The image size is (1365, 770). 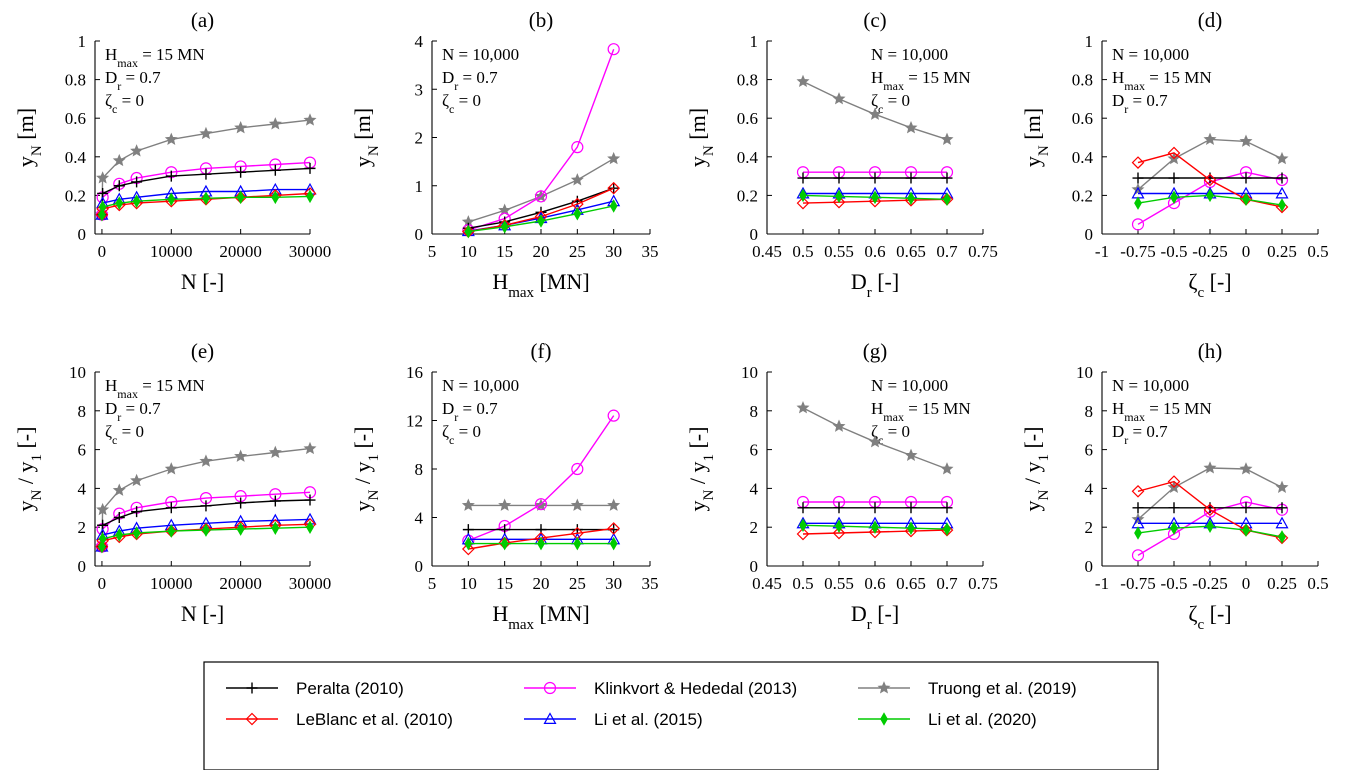 What do you see at coordinates (171, 251) in the screenshot?
I see `x-tick-label: 10000` at bounding box center [171, 251].